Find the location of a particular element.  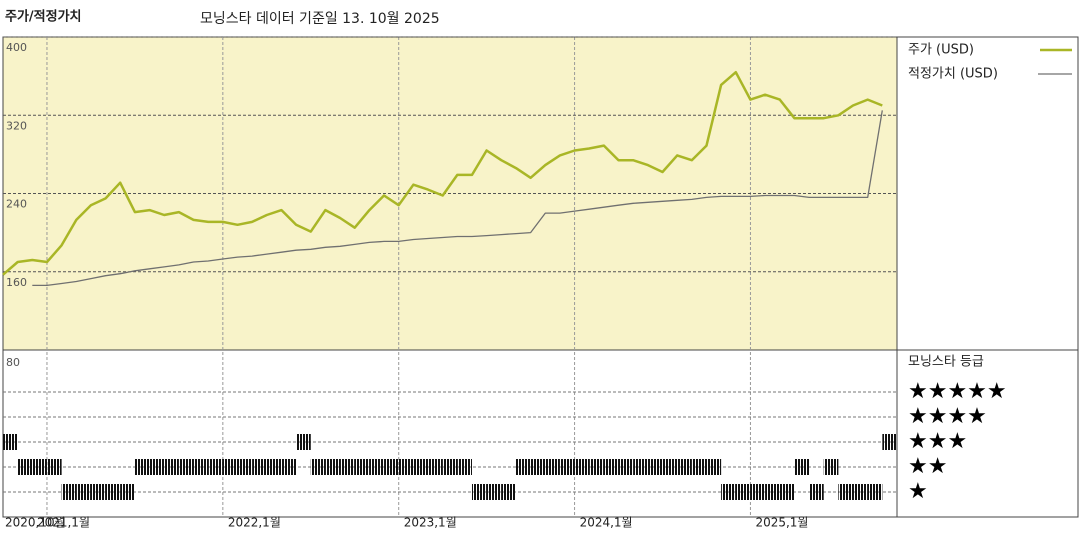

rating-label: ★★★★★ is located at coordinates (957, 391).